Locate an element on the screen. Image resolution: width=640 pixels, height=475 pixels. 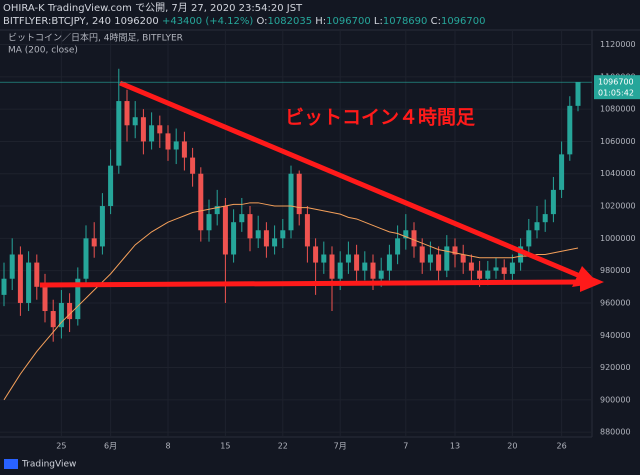
x-tick-label: 6月 is located at coordinates (110, 446).